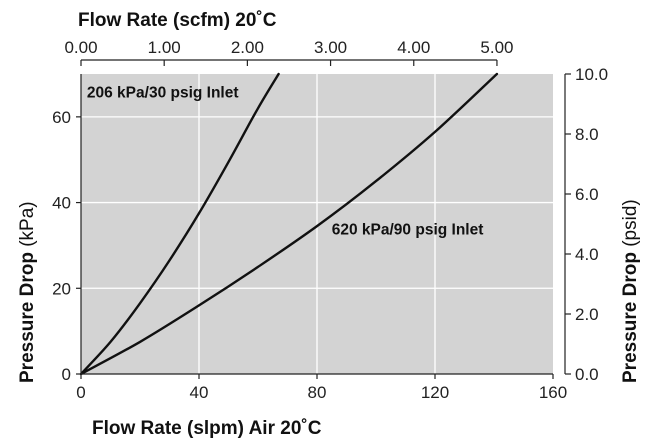  I want to click on curve-annotation-1: 206 kPa/30 psig Inlet, so click(163, 93).